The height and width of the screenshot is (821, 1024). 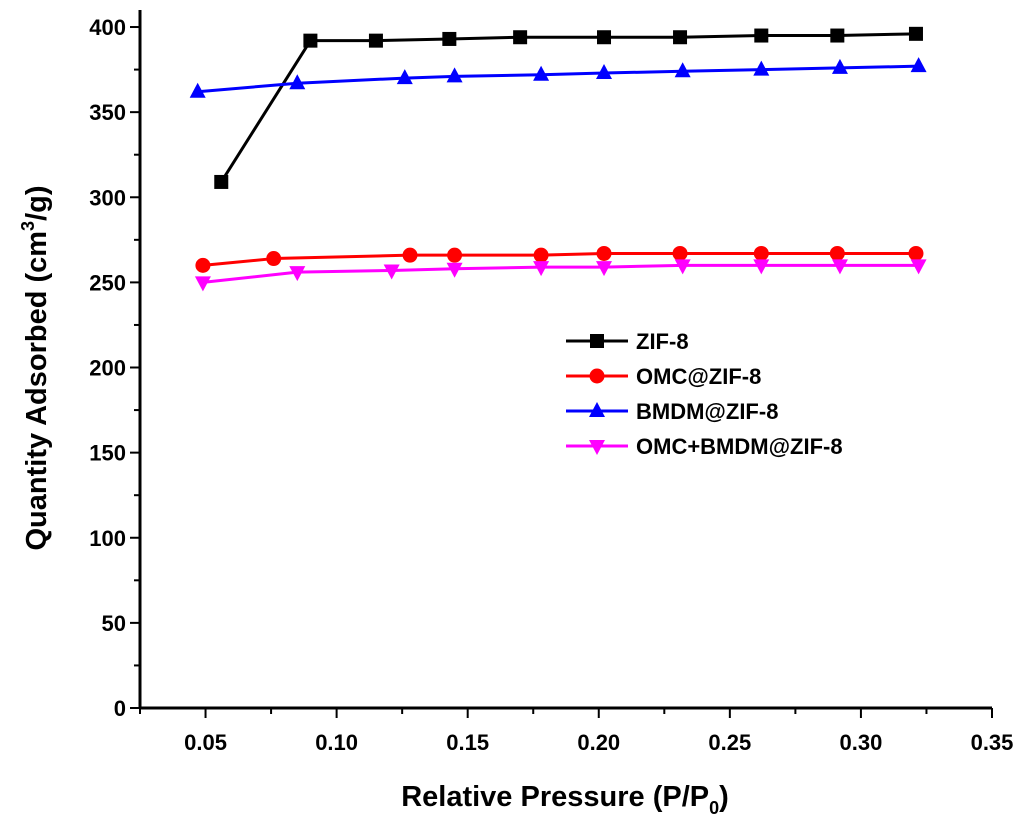 What do you see at coordinates (698, 376) in the screenshot?
I see `legend-label: OMC@ZIF-8` at bounding box center [698, 376].